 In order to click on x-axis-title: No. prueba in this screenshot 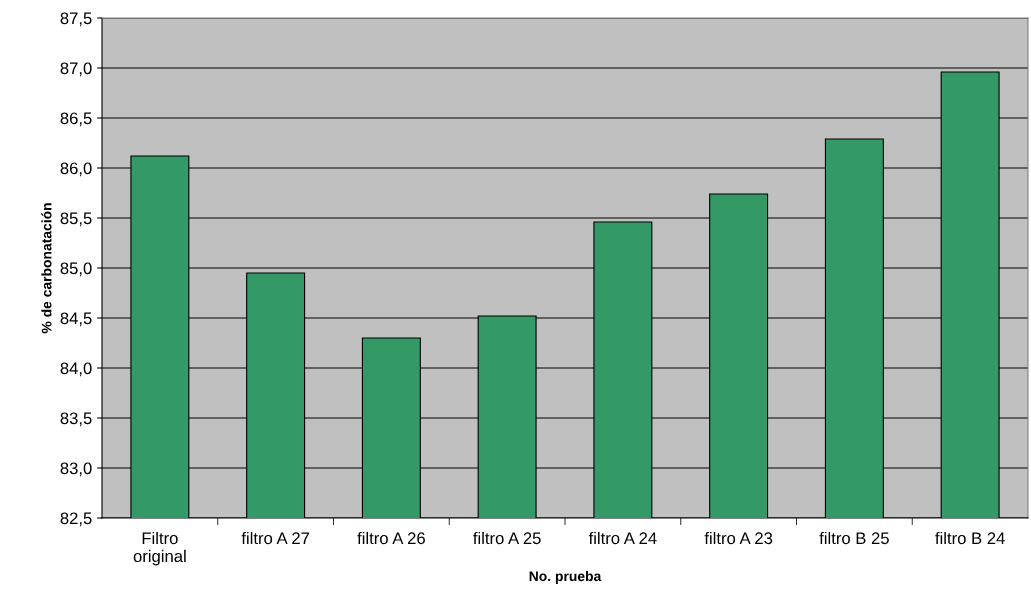, I will do `click(565, 577)`.